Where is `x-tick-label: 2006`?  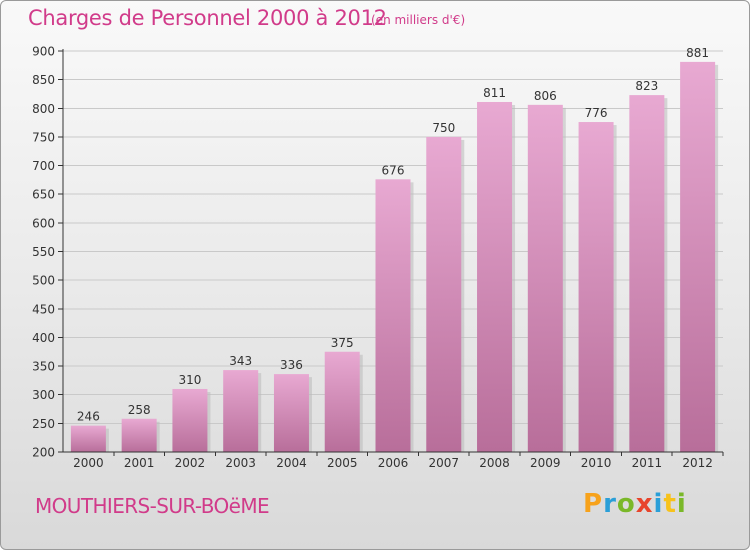
x-tick-label: 2006 is located at coordinates (393, 463).